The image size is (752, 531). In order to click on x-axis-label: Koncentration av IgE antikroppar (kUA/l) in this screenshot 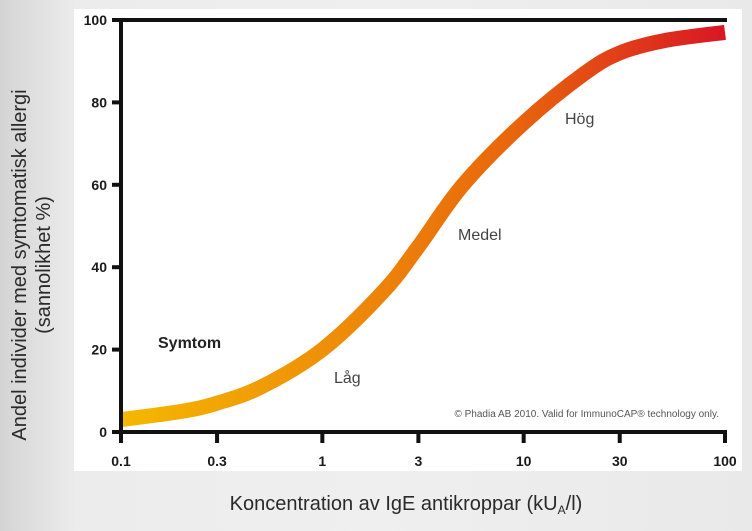, I will do `click(376, 505)`.